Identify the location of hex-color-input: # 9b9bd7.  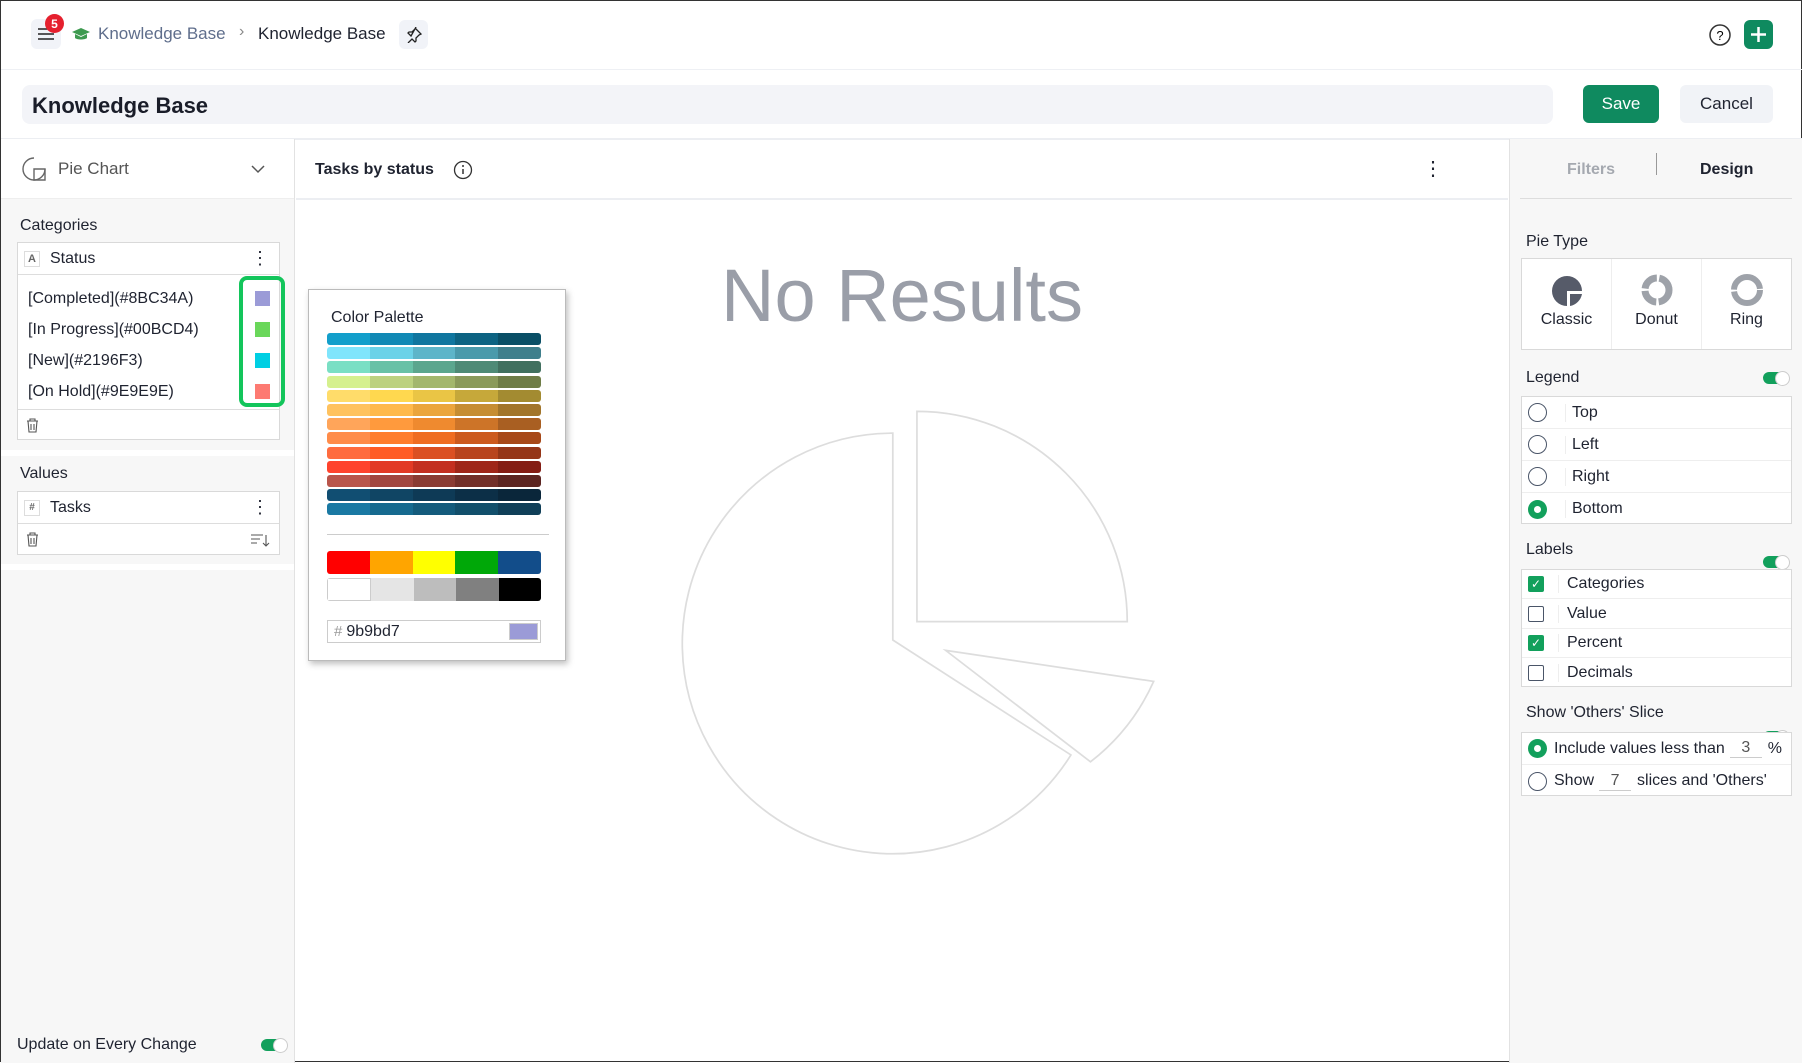
(434, 631).